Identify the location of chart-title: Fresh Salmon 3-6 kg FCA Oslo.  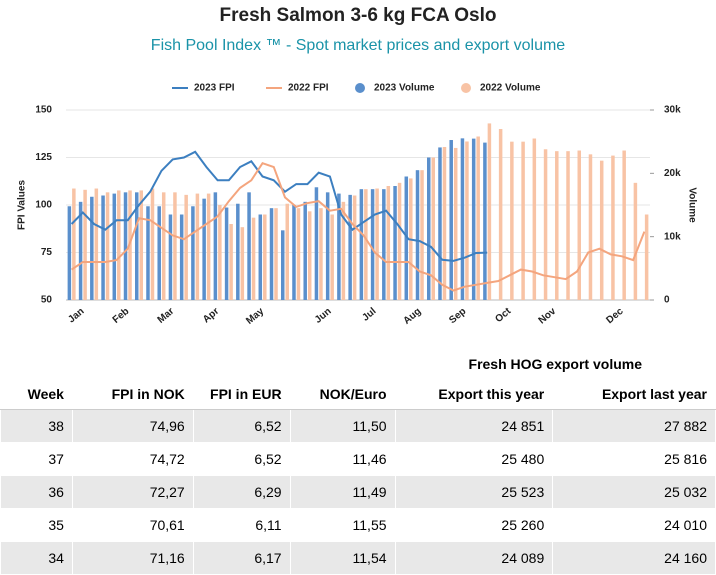
(358, 15).